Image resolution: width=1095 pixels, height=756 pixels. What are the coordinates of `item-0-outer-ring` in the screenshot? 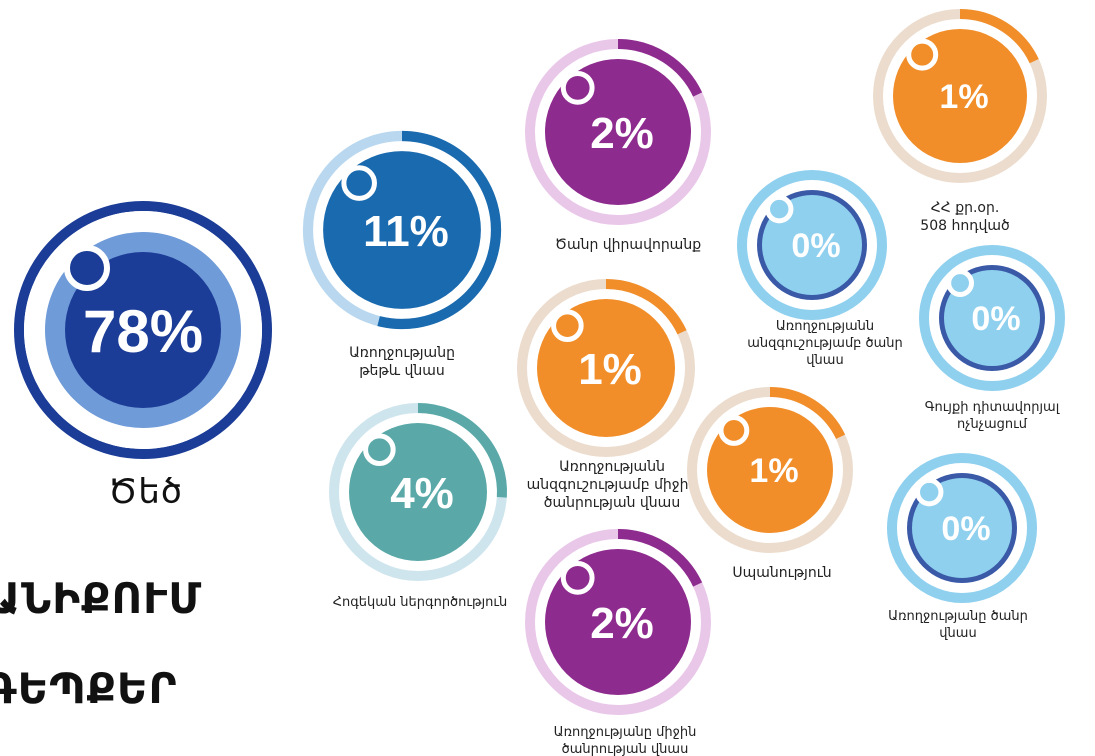 It's located at (143, 330).